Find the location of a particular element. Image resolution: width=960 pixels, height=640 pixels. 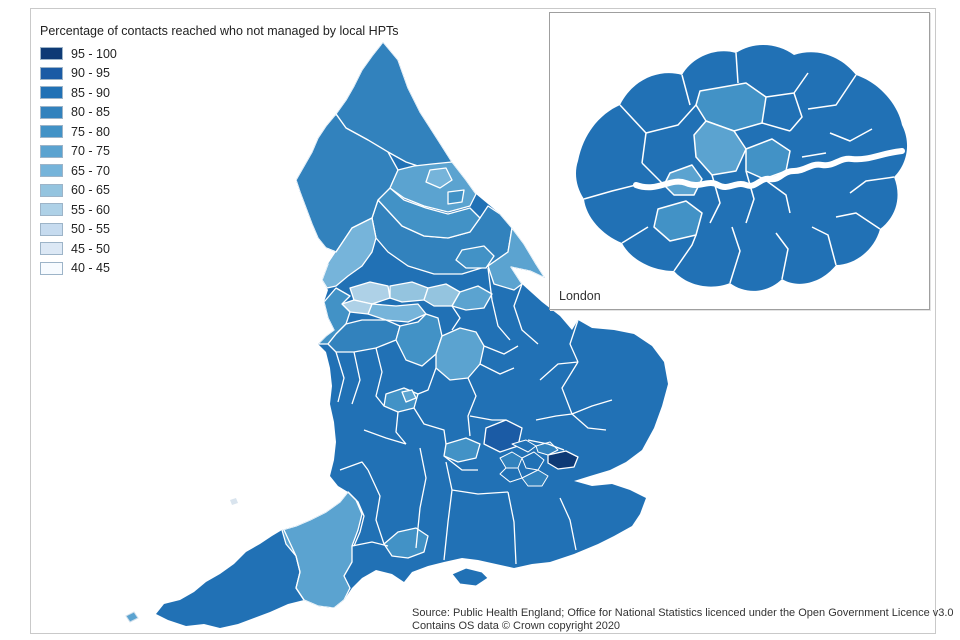

legend-item: 70 - 75 is located at coordinates (78, 152).